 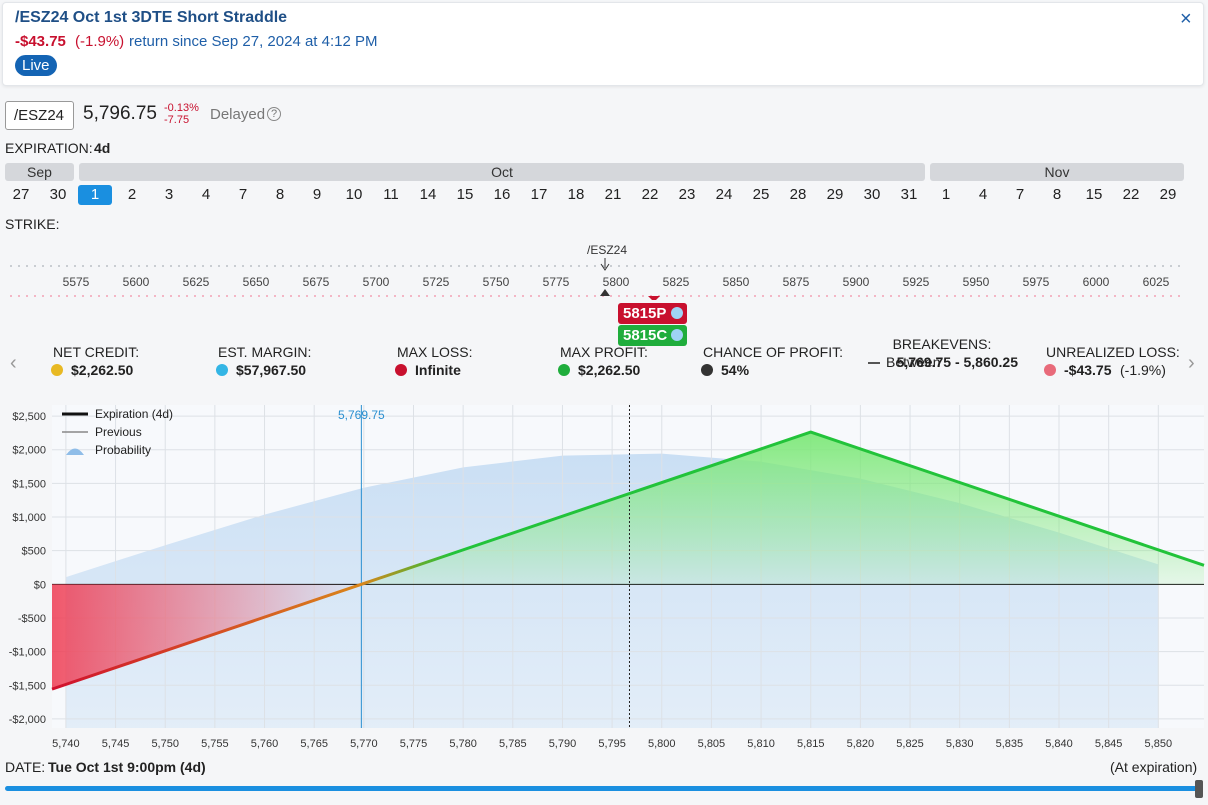 What do you see at coordinates (317, 194) in the screenshot?
I see `date-option: 9` at bounding box center [317, 194].